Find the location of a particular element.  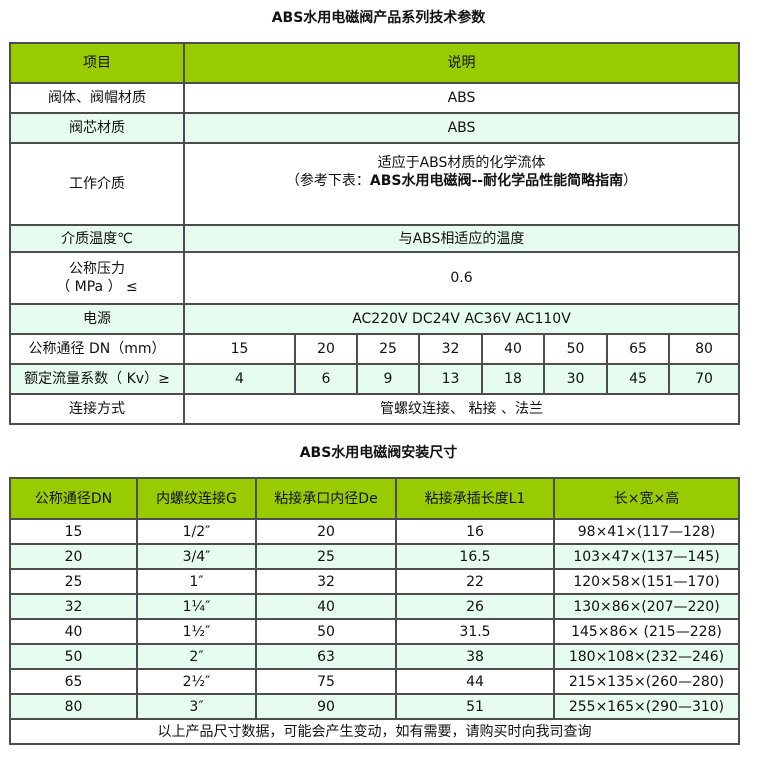

kv-cell: 30 is located at coordinates (575, 379).